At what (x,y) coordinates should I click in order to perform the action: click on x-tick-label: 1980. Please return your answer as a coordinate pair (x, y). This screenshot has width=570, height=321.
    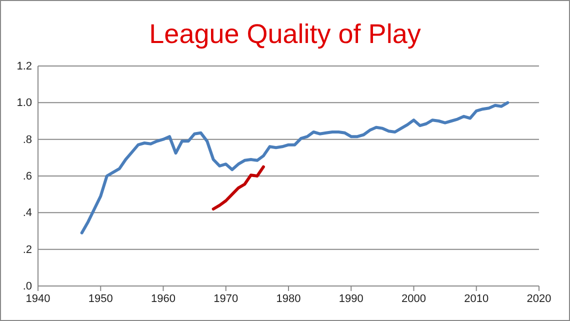
    Looking at the image, I should click on (288, 298).